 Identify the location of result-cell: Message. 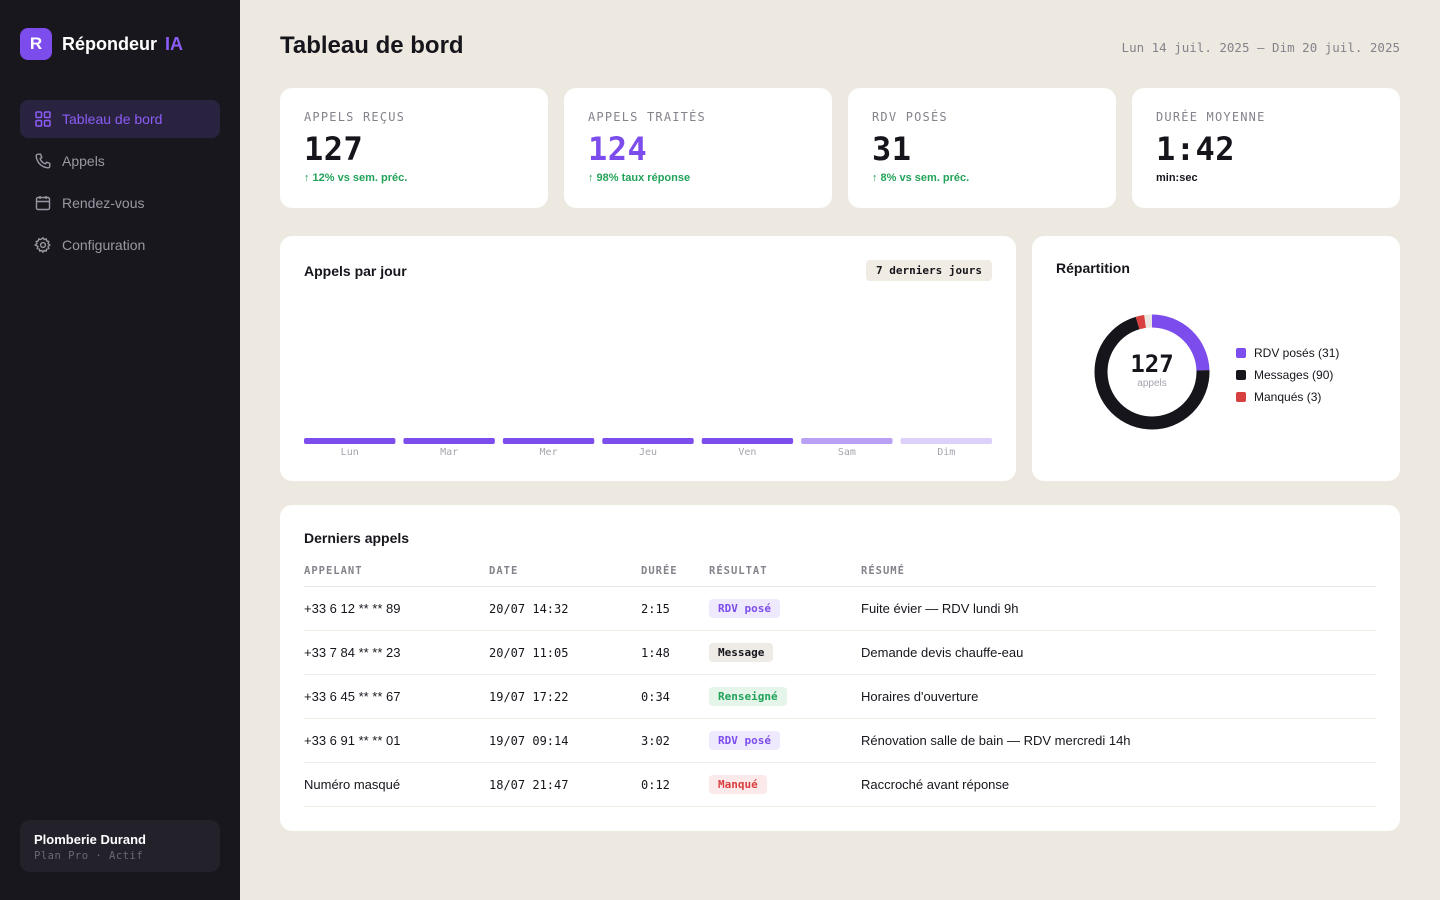
(785, 652).